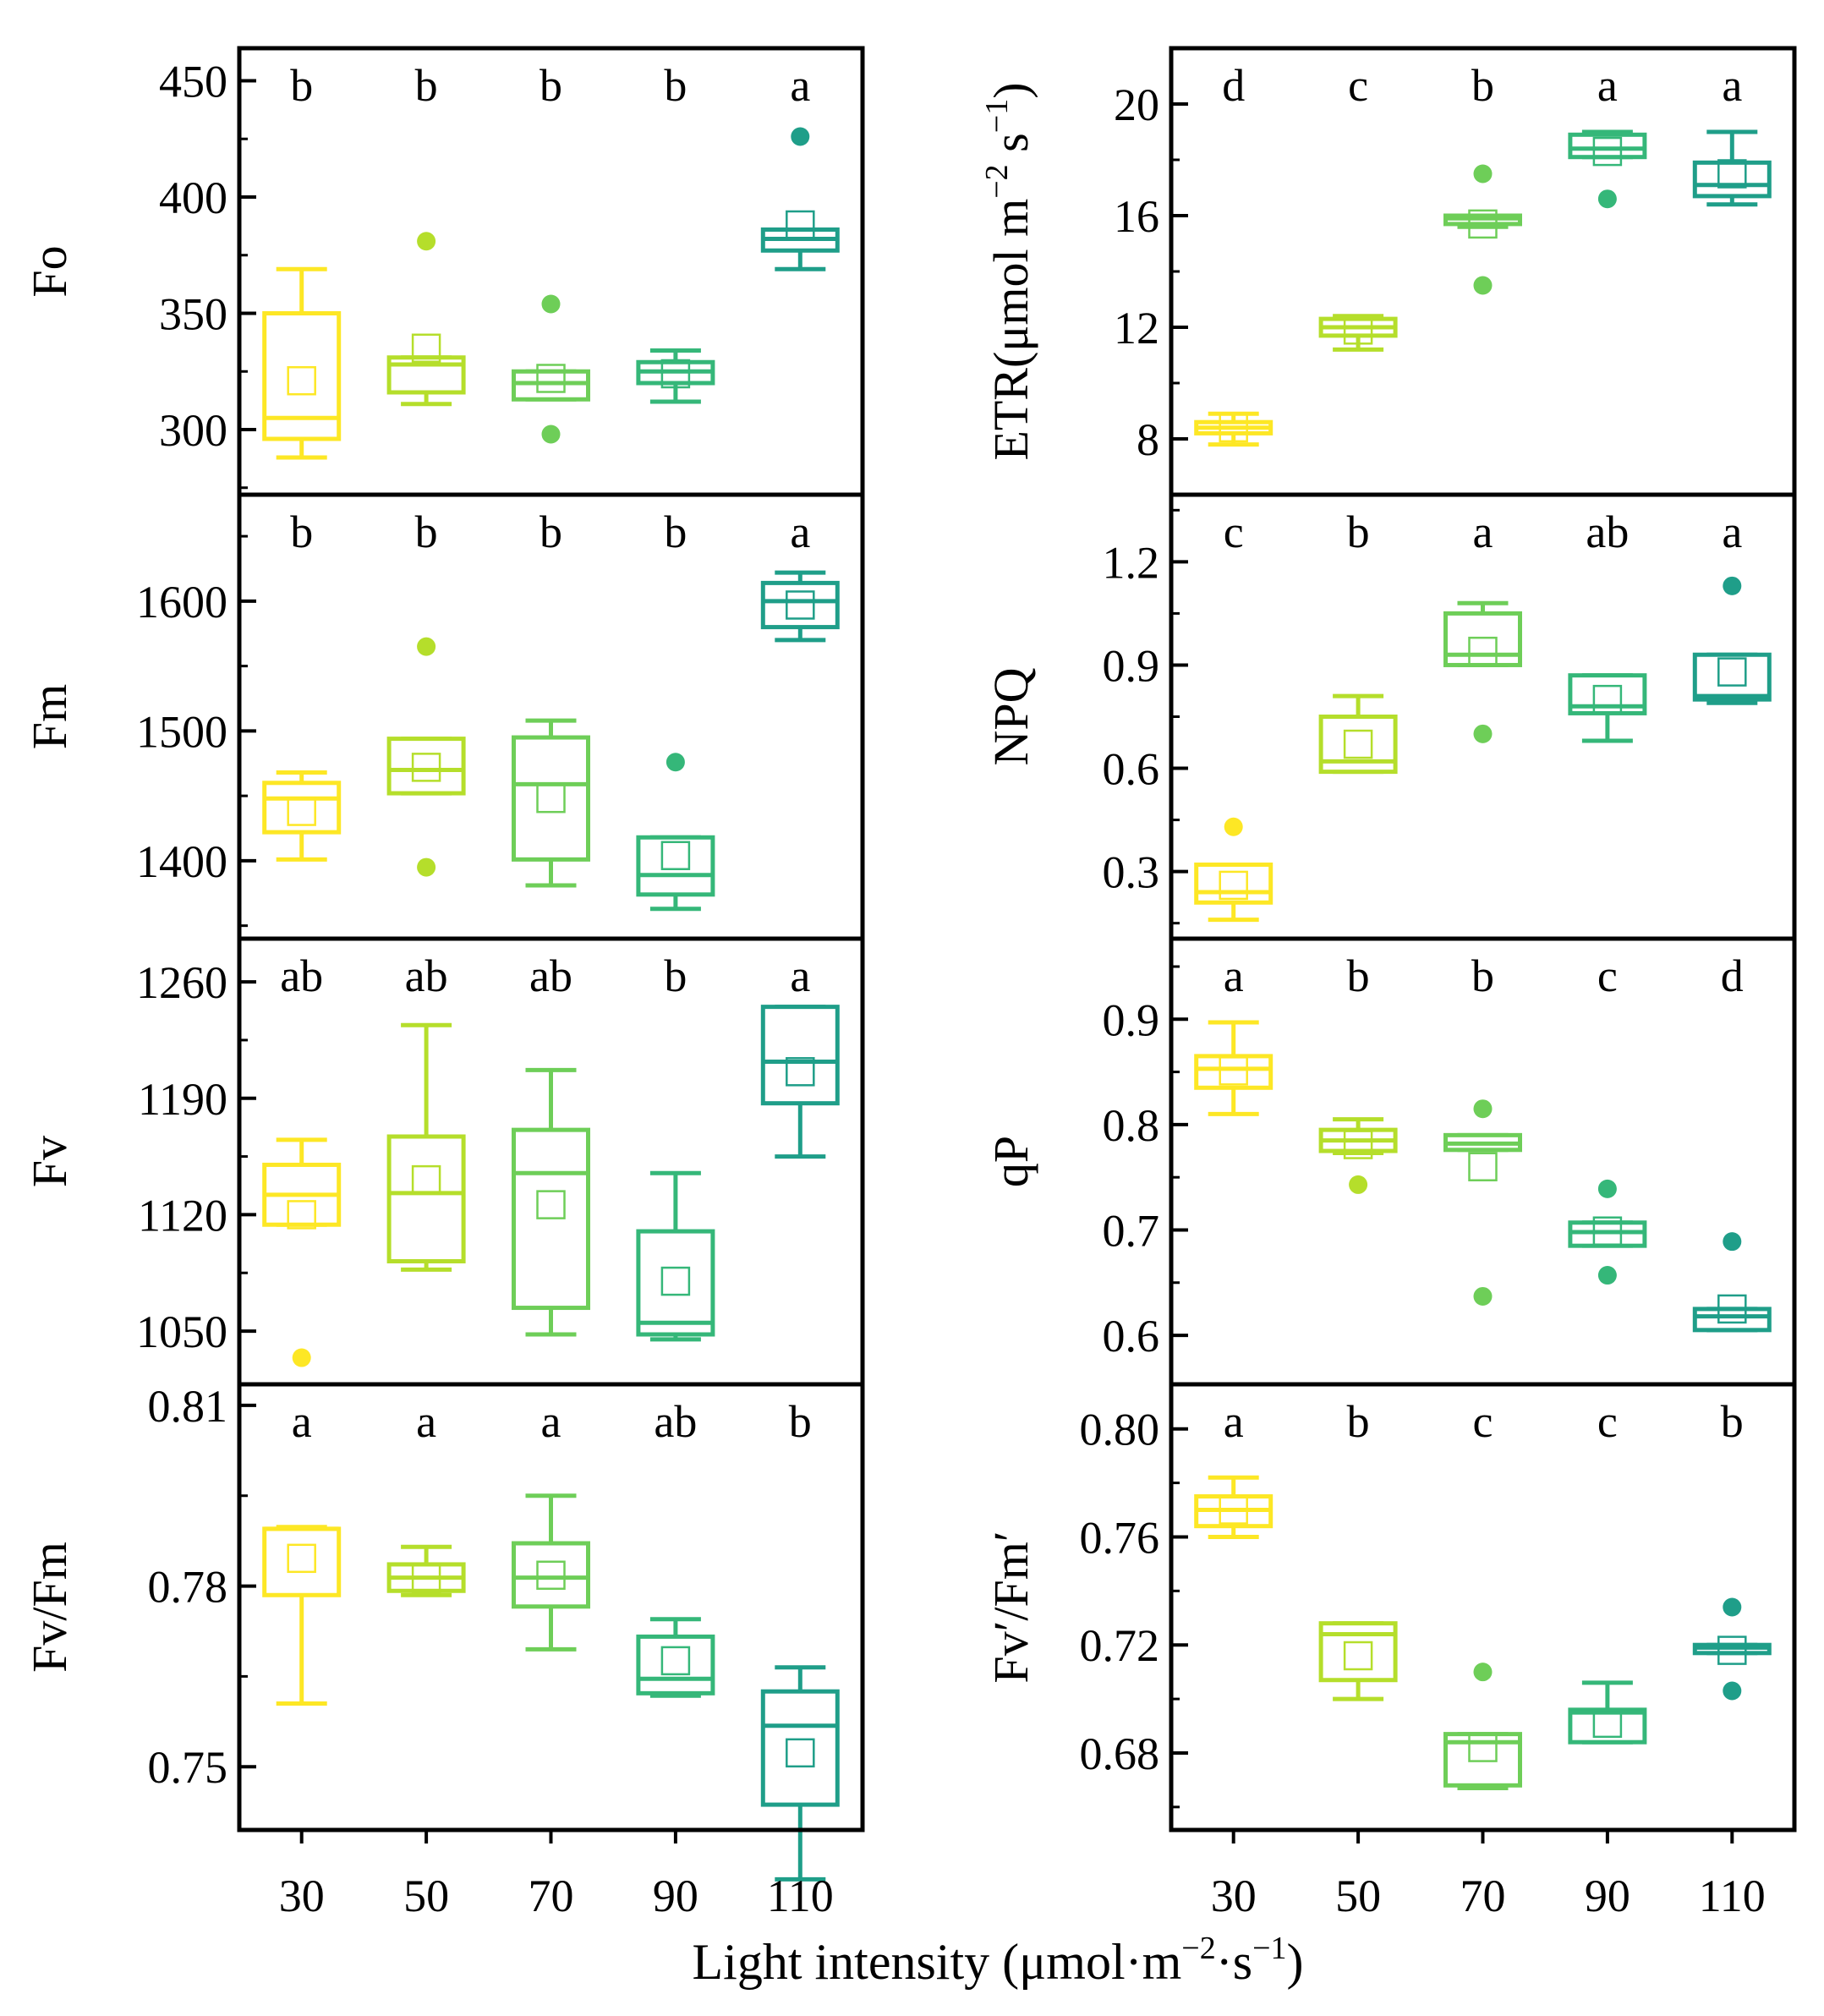  I want to click on y-axis-label-part: s, so click(1010, 148).